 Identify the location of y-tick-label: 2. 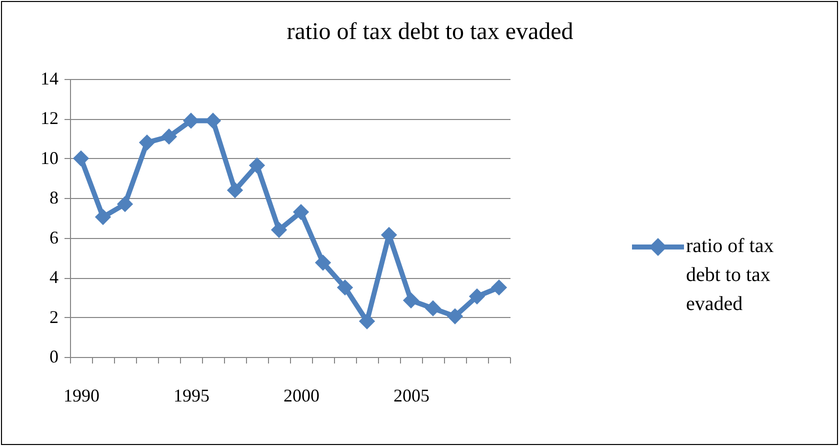
(54, 316).